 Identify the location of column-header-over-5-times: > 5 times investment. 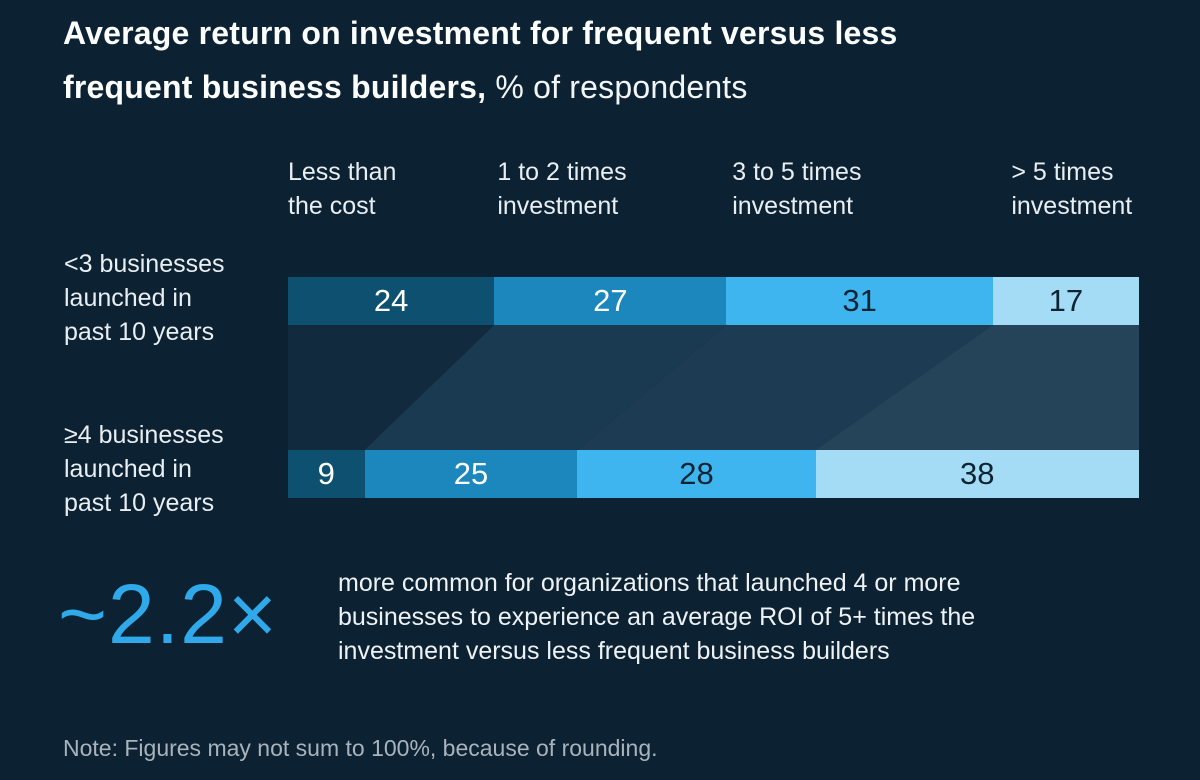
(1071, 189).